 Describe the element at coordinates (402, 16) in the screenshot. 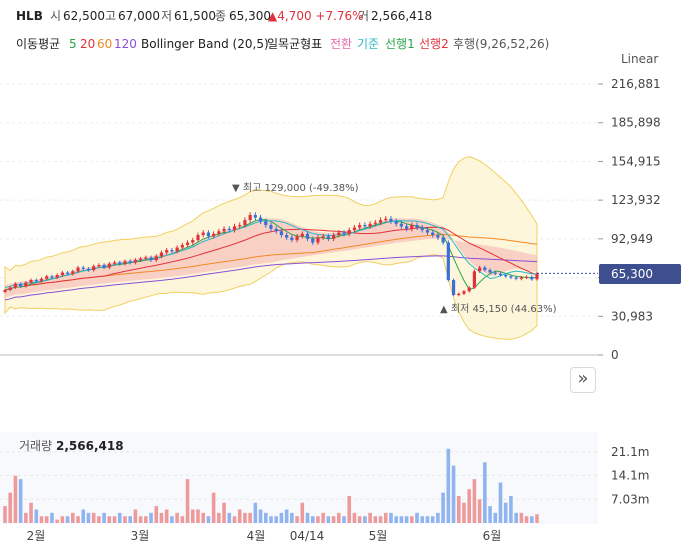

I see `volume-value: 2,566,418` at that location.